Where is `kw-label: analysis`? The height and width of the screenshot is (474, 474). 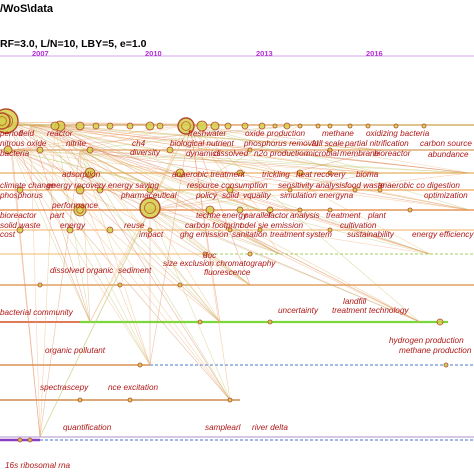
kw-label: analysis is located at coordinates (305, 215).